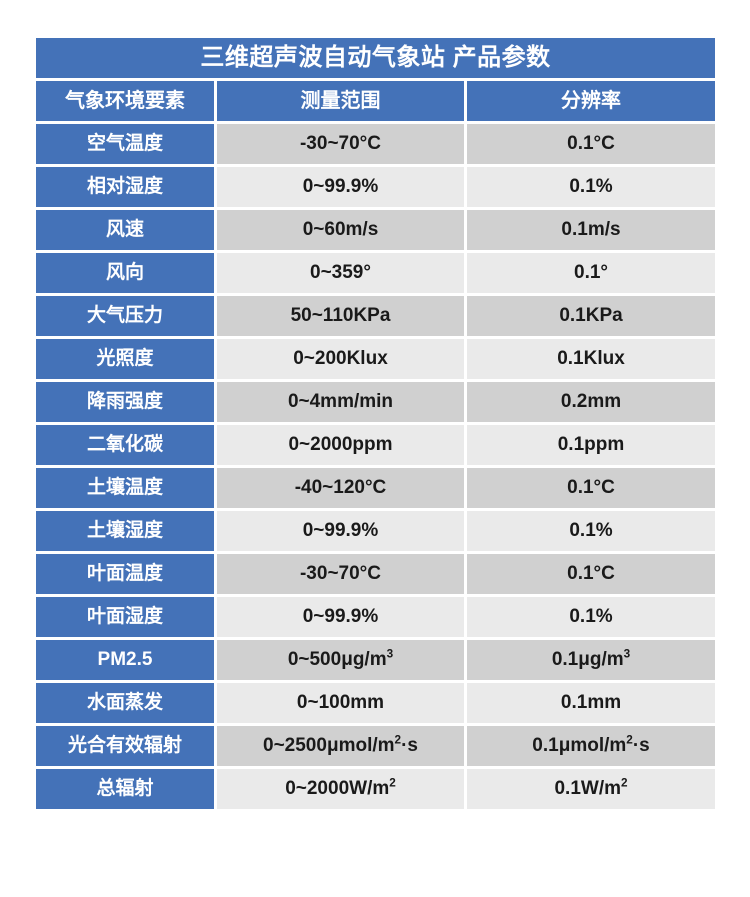 The image size is (750, 897). What do you see at coordinates (125, 101) in the screenshot?
I see `column-header-element: 气象环境要素` at bounding box center [125, 101].